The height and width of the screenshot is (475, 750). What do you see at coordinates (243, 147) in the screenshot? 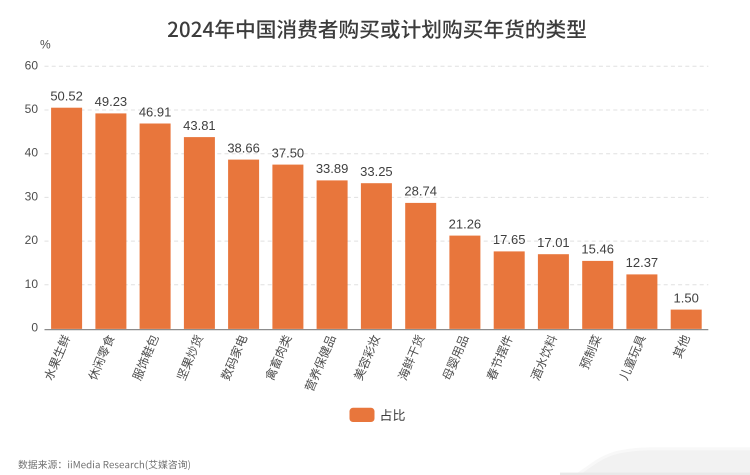
I see `svg-text: 38.66` at bounding box center [243, 147].